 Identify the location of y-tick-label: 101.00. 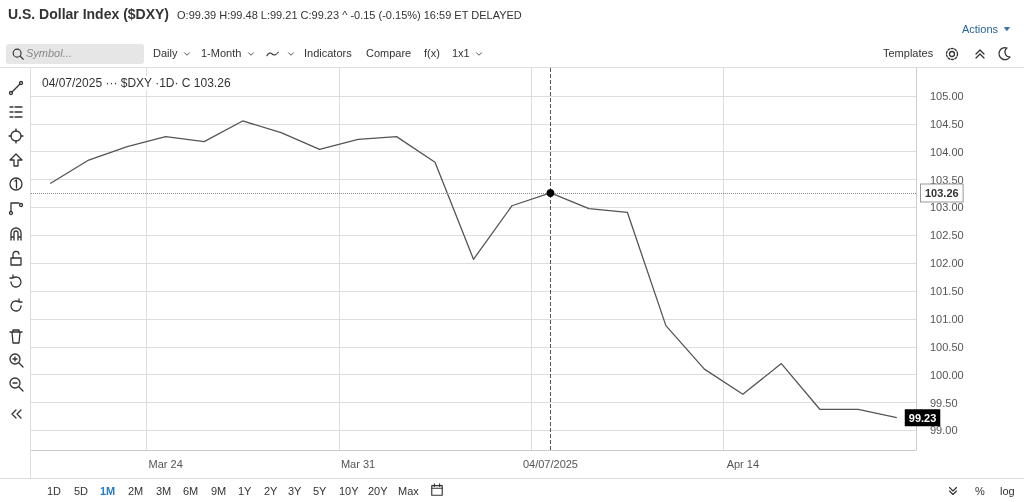
(947, 318).